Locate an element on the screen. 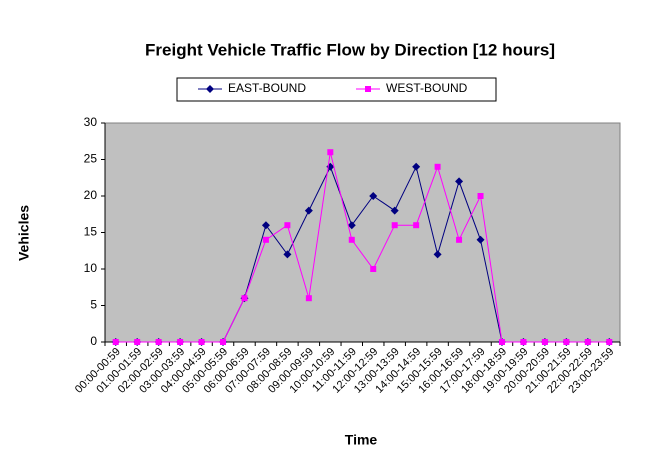  legend-box is located at coordinates (336, 89).